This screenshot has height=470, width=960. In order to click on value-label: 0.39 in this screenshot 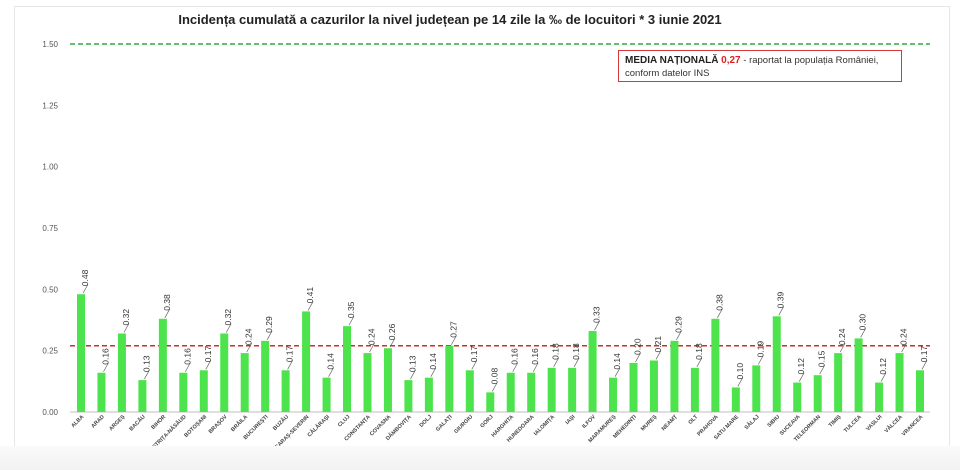, I will do `click(781, 300)`.